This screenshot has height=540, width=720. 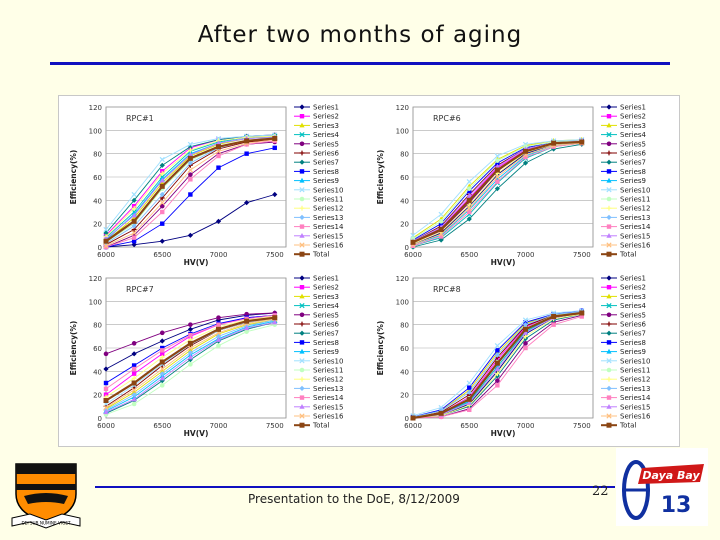 I want to click on footer-divider, so click(x=355, y=487).